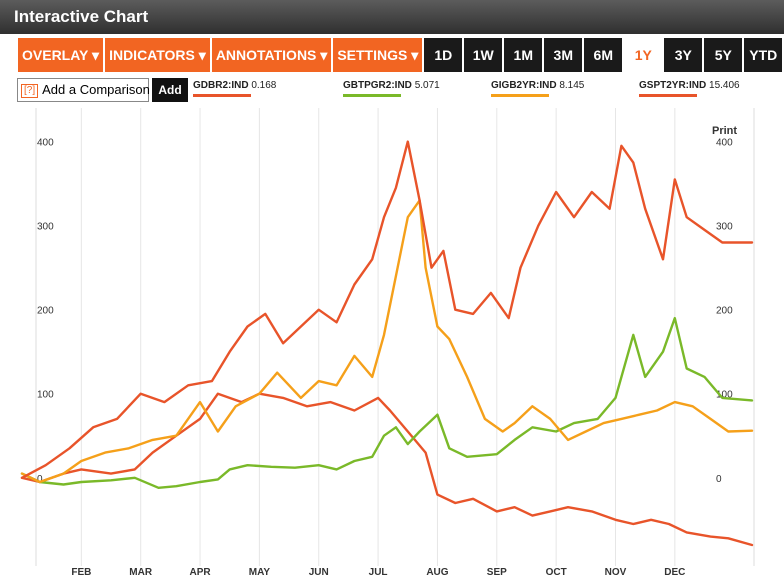 The image size is (784, 581). What do you see at coordinates (683, 55) in the screenshot?
I see `range-3y-button: 3Y` at bounding box center [683, 55].